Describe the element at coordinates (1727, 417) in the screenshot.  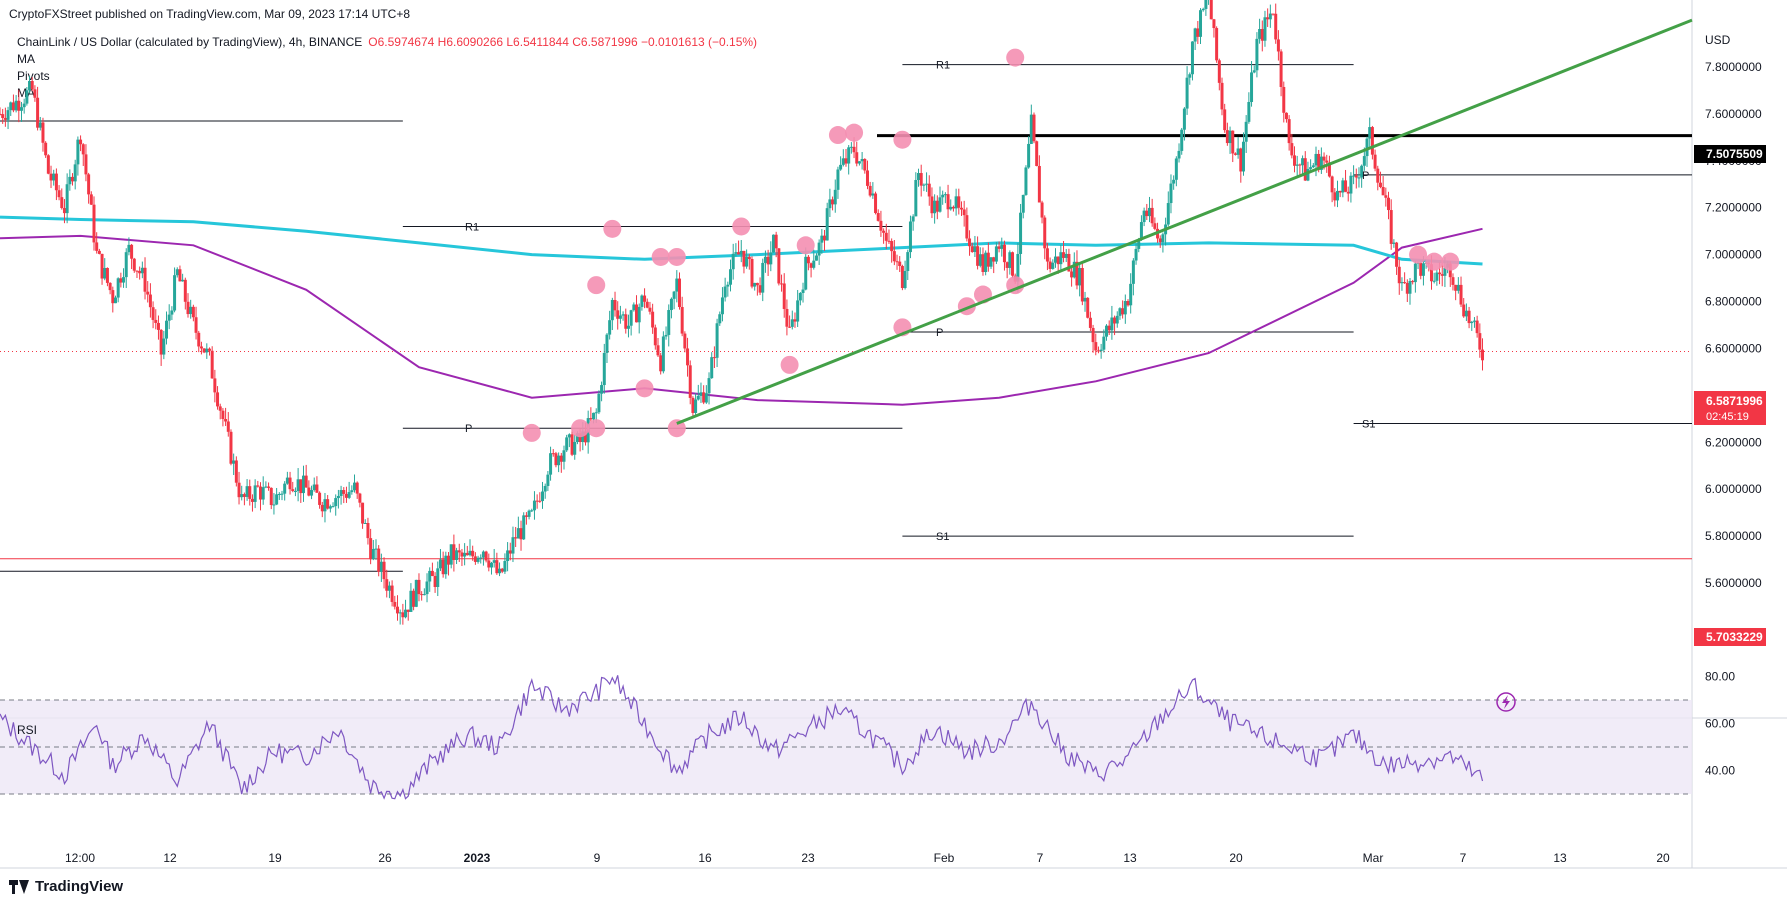
I see `countdown-text: 02:45:19` at that location.